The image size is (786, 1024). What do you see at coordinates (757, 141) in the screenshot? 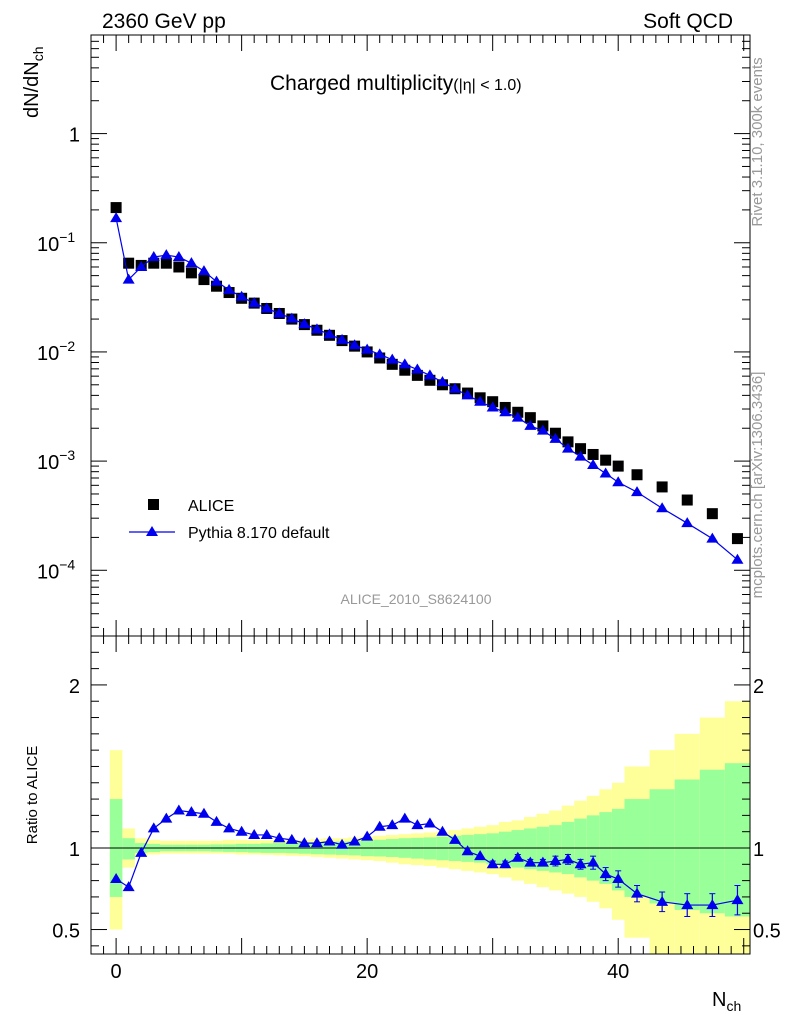
I see `rivet-label: Rivet 3.1.10, 300k events` at bounding box center [757, 141].